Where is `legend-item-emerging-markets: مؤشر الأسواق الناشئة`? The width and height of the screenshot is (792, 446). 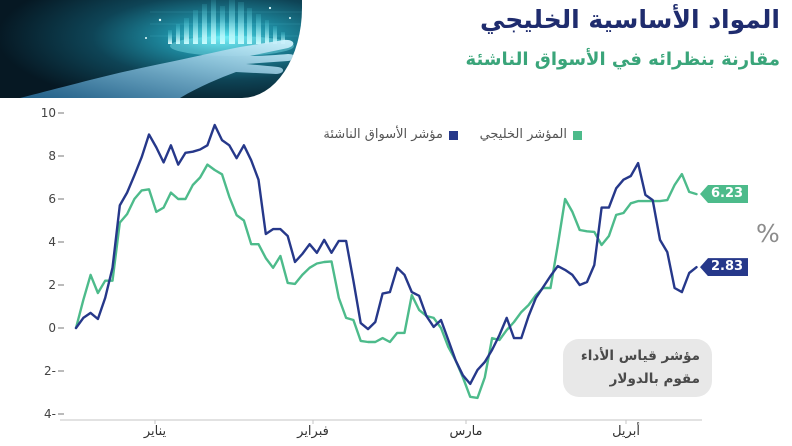 legend-item-emerging-markets: مؤشر الأسواق الناشئة is located at coordinates (390, 135).